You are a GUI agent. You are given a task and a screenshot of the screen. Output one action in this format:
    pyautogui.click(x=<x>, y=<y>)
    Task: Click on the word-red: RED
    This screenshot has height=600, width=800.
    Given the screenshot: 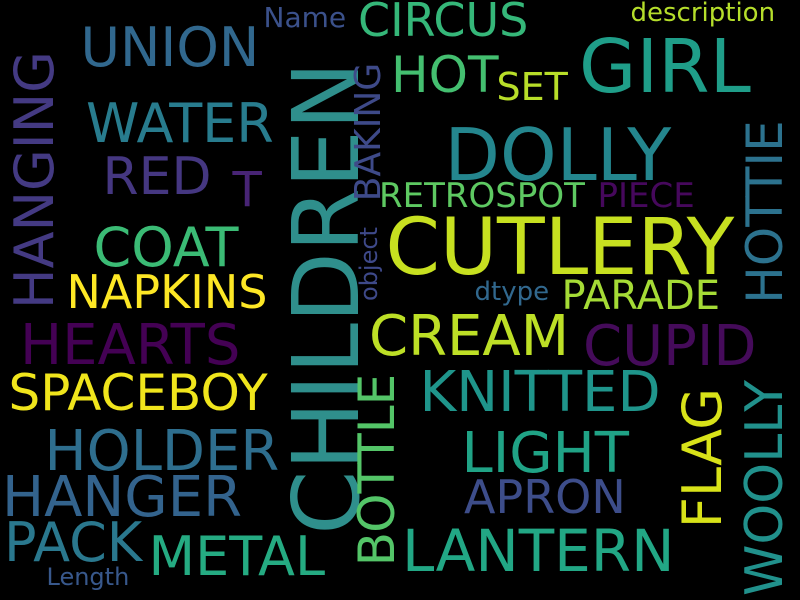 What is the action you would take?
    pyautogui.click(x=157, y=177)
    